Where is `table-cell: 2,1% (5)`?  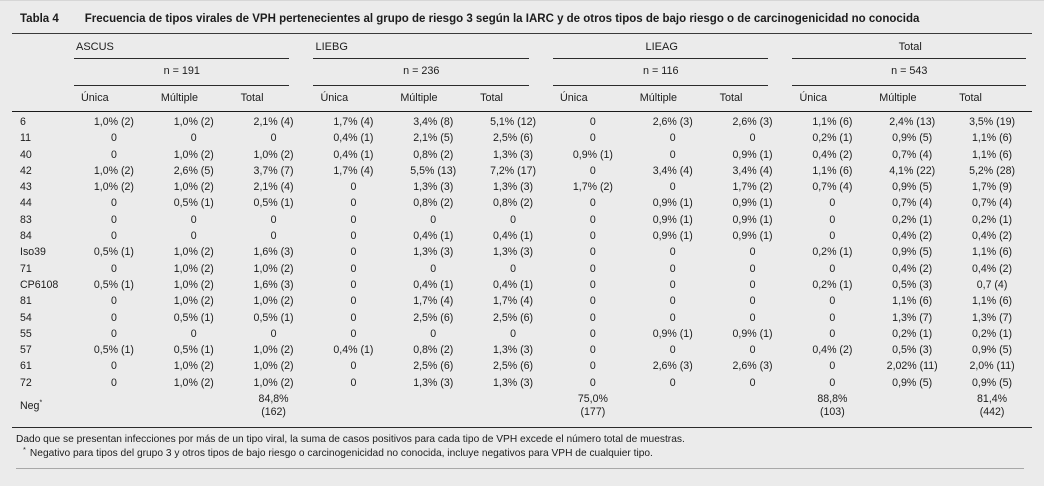
table-cell: 2,1% (5) is located at coordinates (433, 138).